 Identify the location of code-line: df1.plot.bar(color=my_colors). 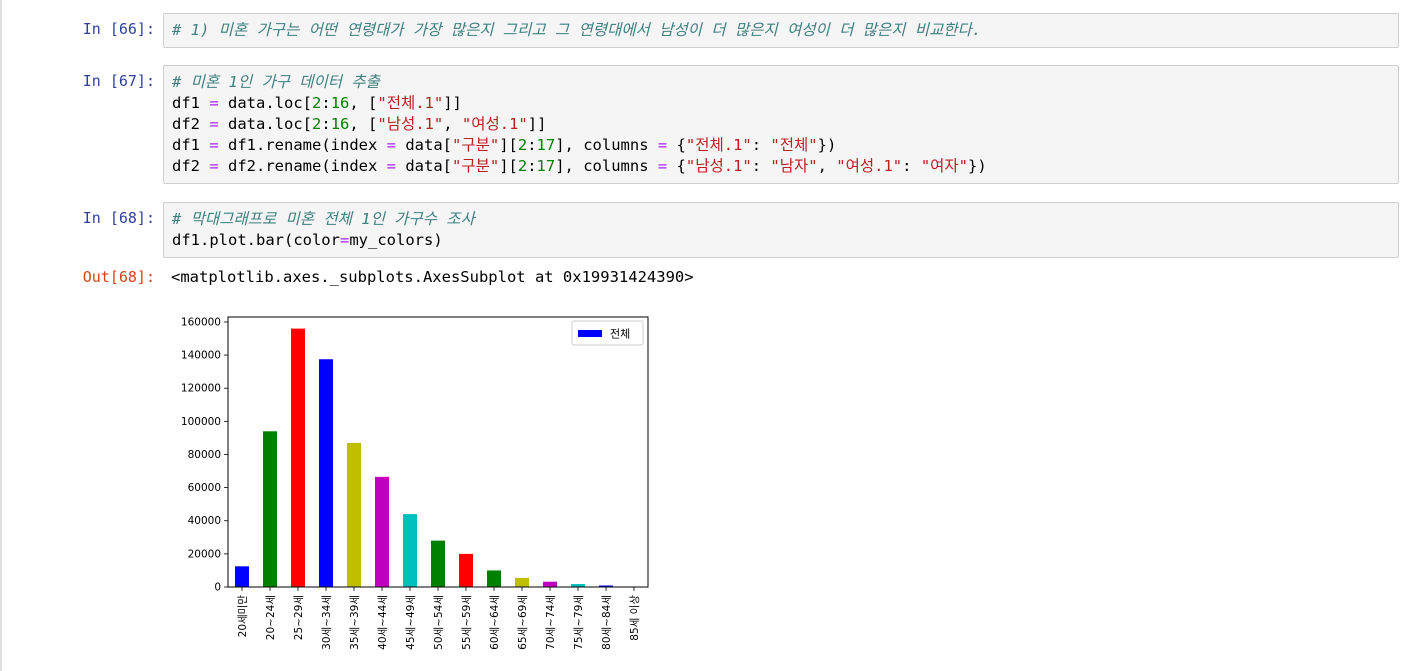
(781, 240).